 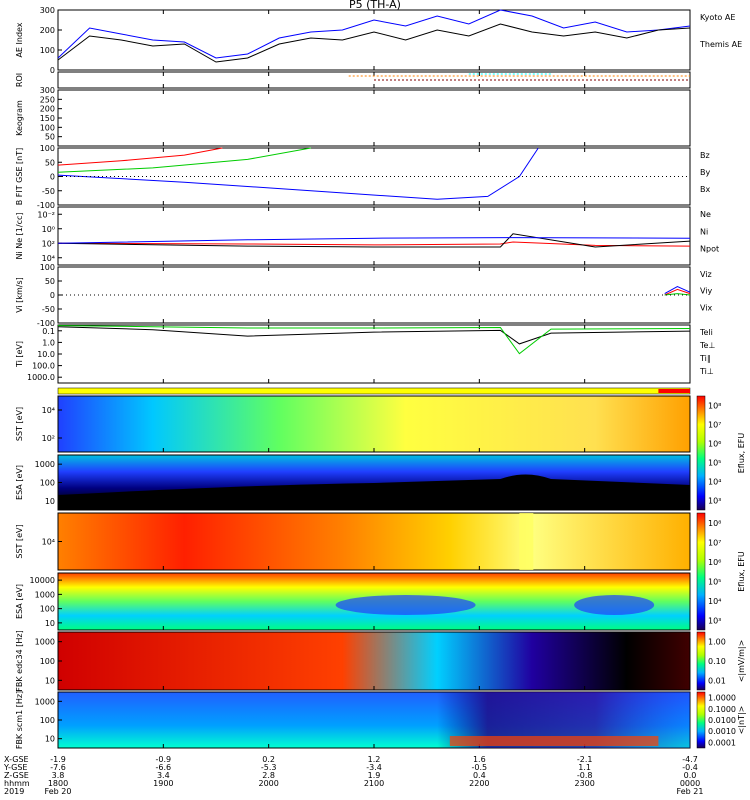 I want to click on legend-temperature-0: Teli, so click(x=706, y=332).